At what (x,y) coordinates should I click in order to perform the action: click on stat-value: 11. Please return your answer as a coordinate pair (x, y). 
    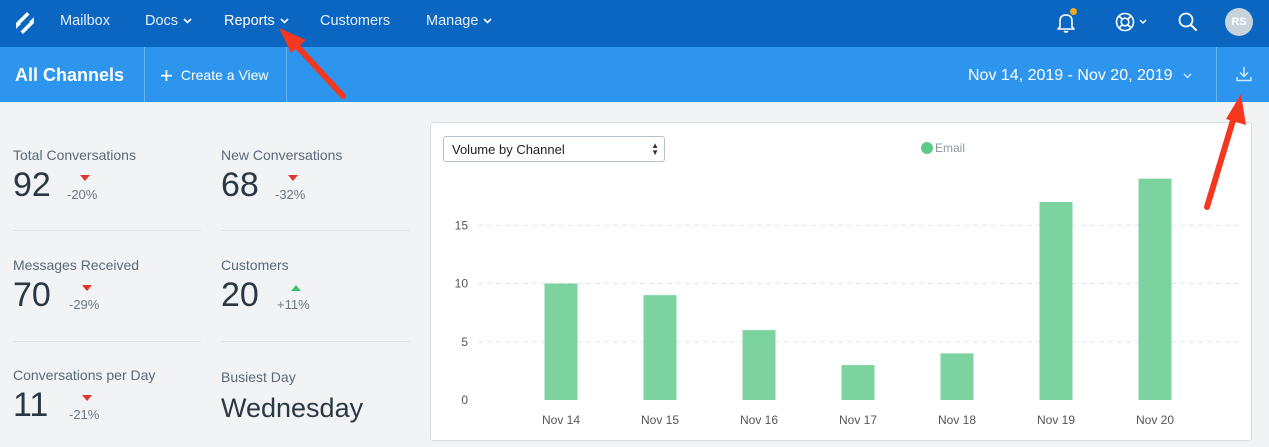
    Looking at the image, I should click on (31, 405).